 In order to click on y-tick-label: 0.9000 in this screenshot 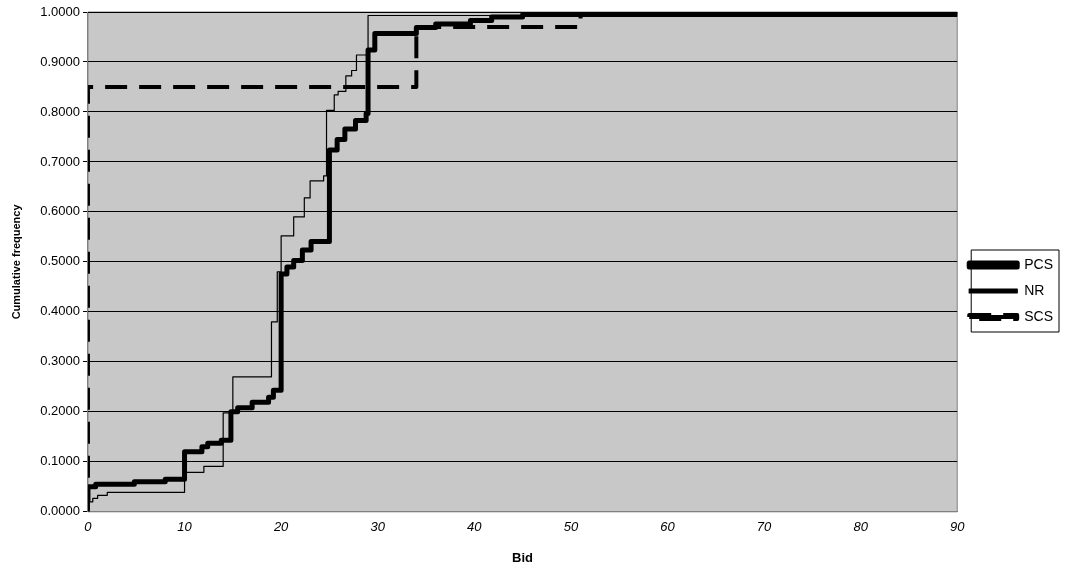, I will do `click(60, 61)`.